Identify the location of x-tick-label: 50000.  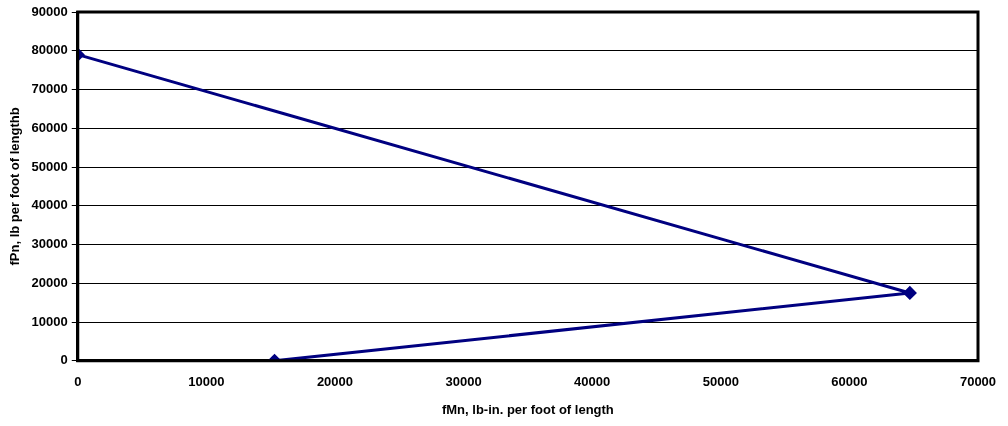
(720, 382).